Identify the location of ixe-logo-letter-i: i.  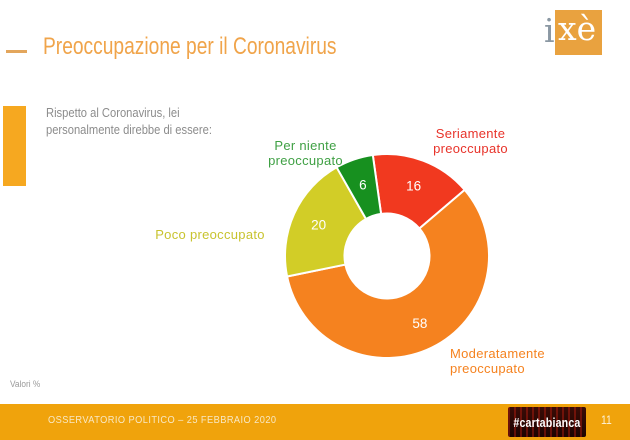
(549, 30).